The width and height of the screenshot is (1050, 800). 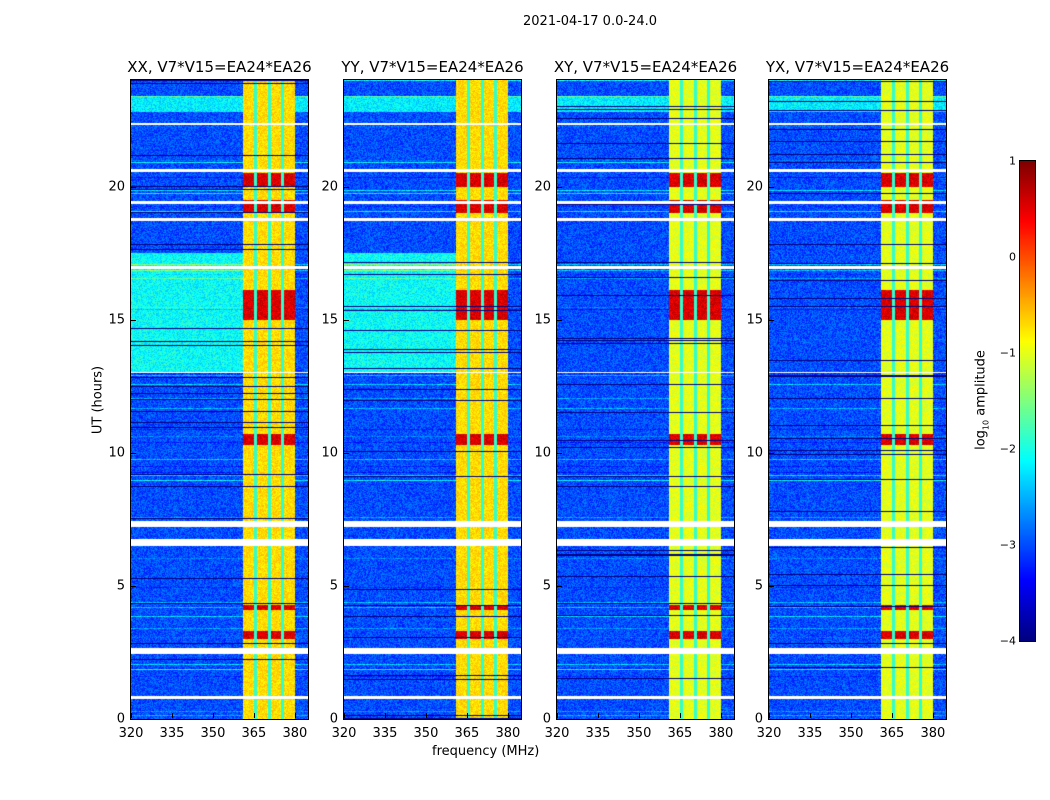 What do you see at coordinates (857, 399) in the screenshot?
I see `heatmap-yx` at bounding box center [857, 399].